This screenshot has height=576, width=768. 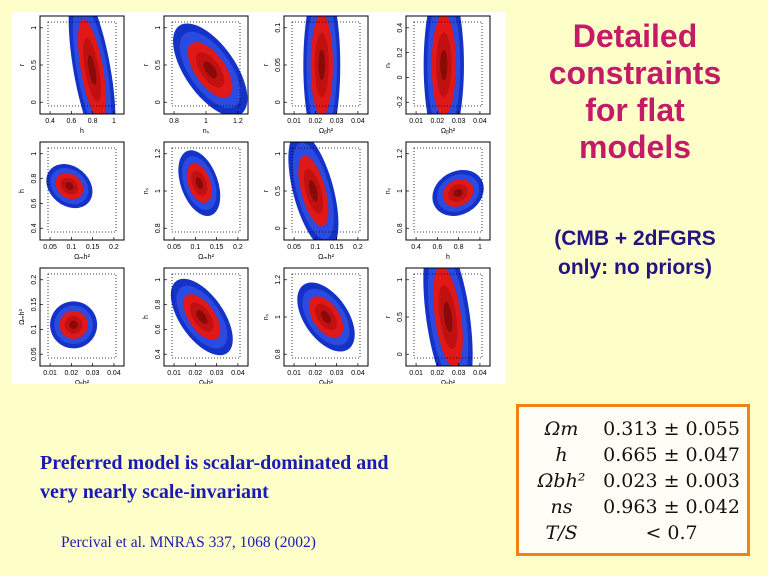 What do you see at coordinates (326, 131) in the screenshot?
I see `x-axis-label: Ωᵦh²` at bounding box center [326, 131].